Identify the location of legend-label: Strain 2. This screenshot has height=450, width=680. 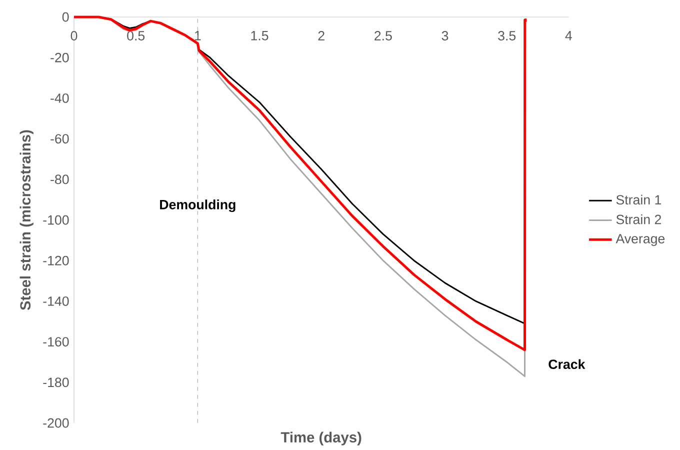
(639, 219).